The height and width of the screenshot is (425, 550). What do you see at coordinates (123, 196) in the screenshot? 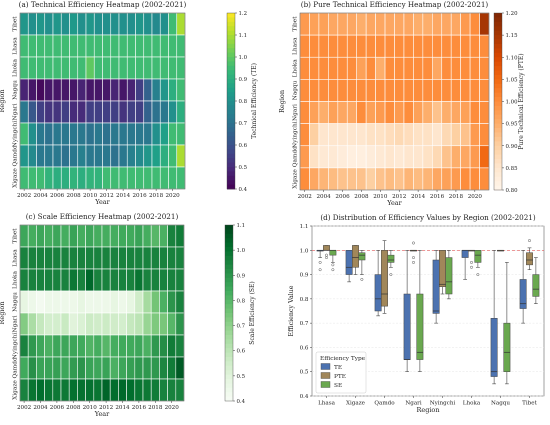
I see `heatmap-x-tick-label: 2014` at bounding box center [123, 196].